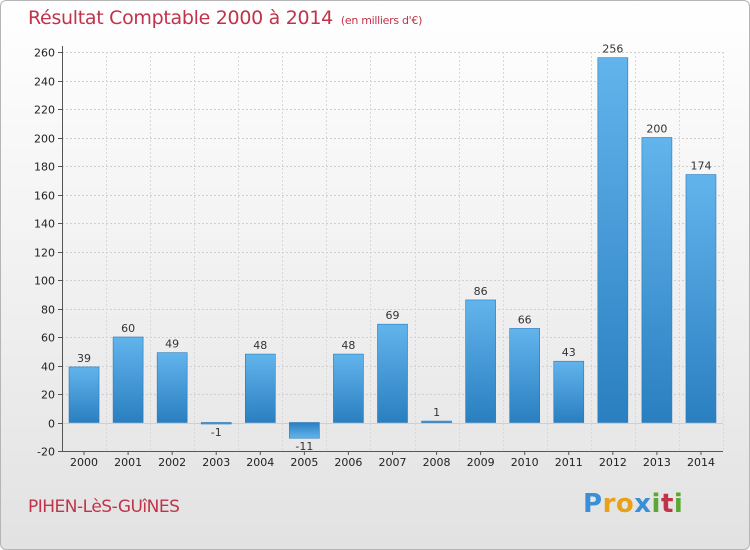  What do you see at coordinates (612, 49) in the screenshot?
I see `value-label: 256` at bounding box center [612, 49].